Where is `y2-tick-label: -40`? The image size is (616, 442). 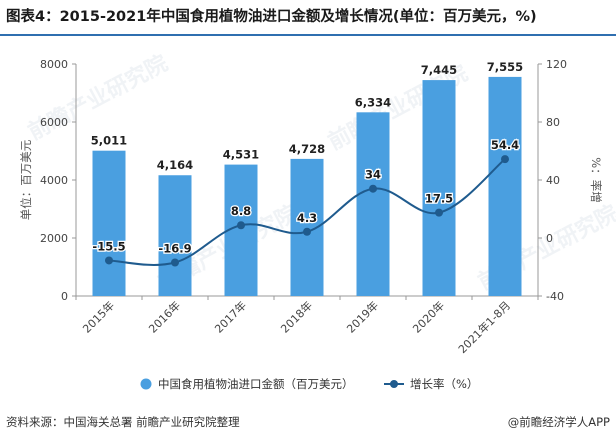
y2-tick-label: -40 is located at coordinates (555, 296).